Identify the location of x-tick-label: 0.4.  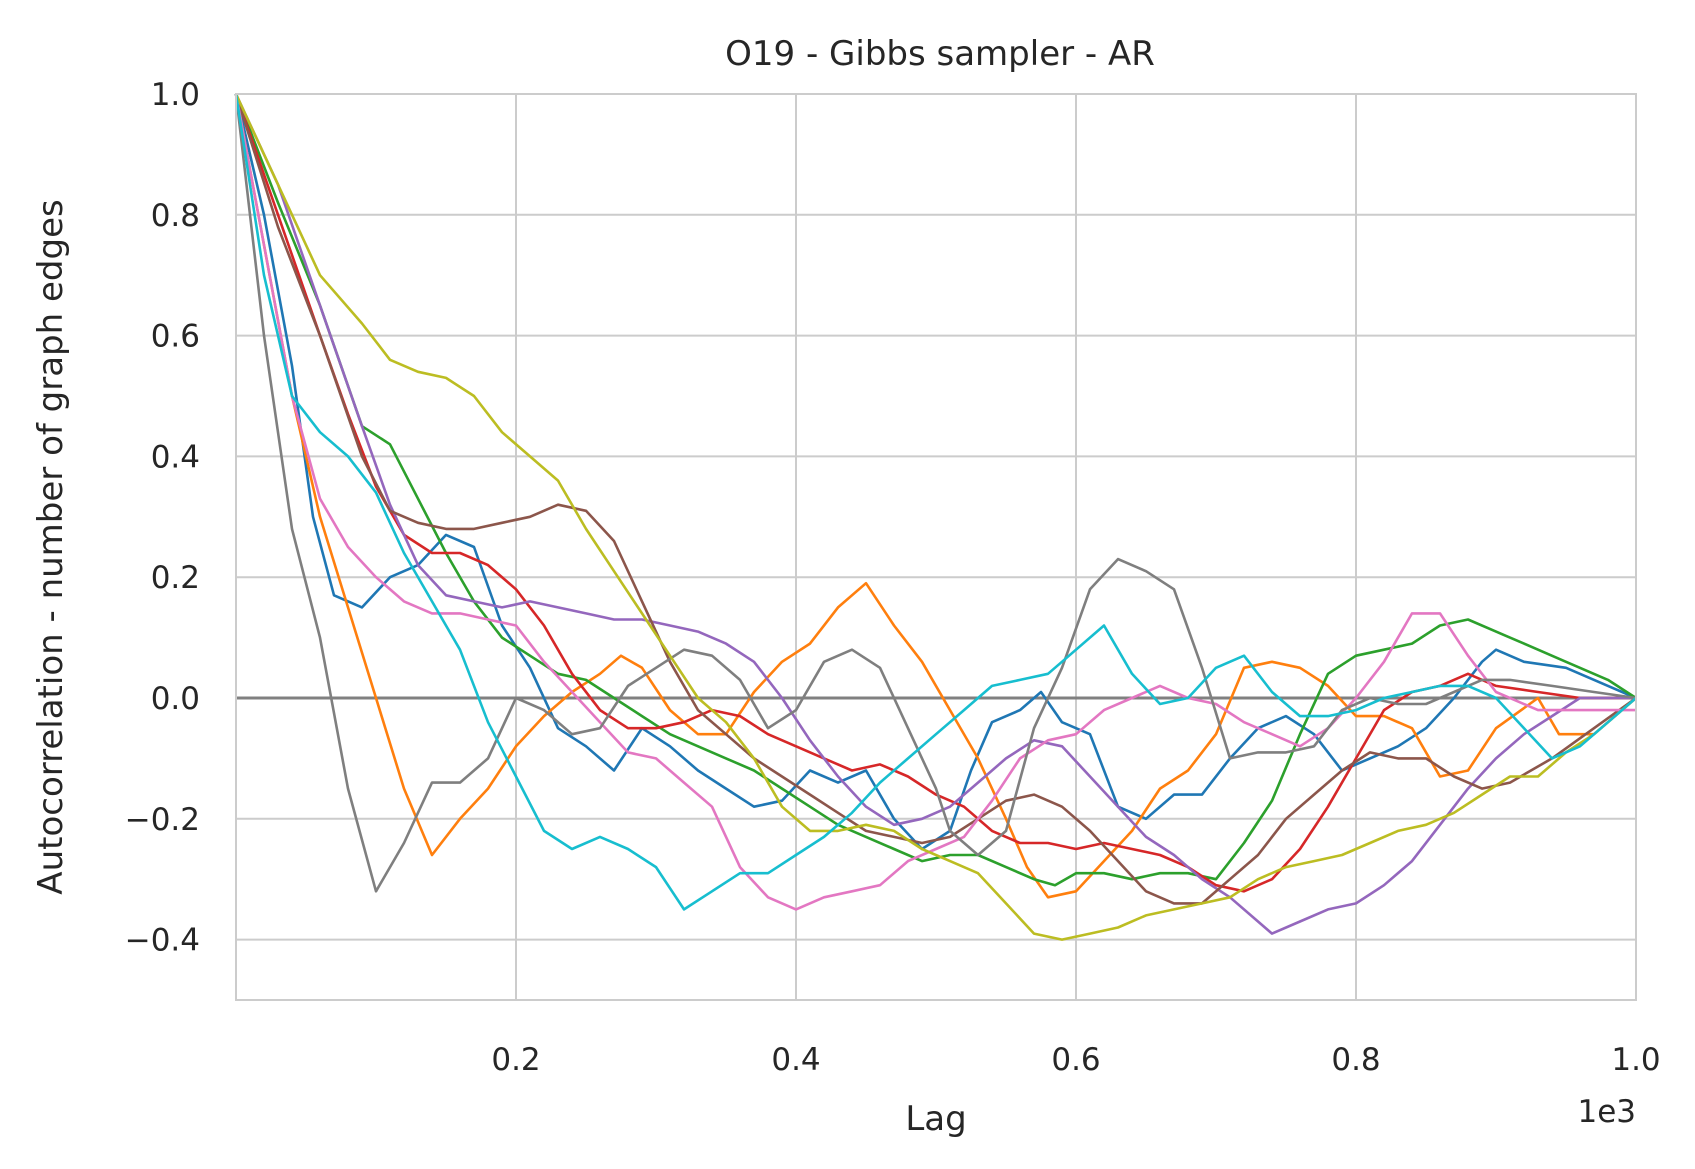
(795, 1060).